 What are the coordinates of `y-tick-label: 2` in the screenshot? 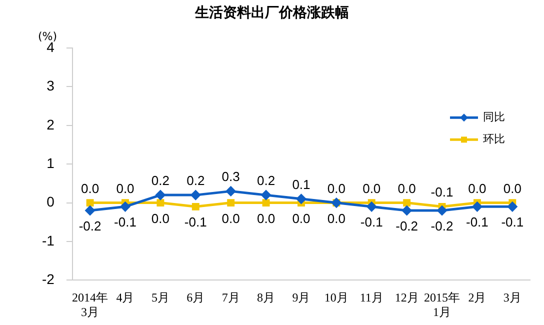 It's located at (50, 124).